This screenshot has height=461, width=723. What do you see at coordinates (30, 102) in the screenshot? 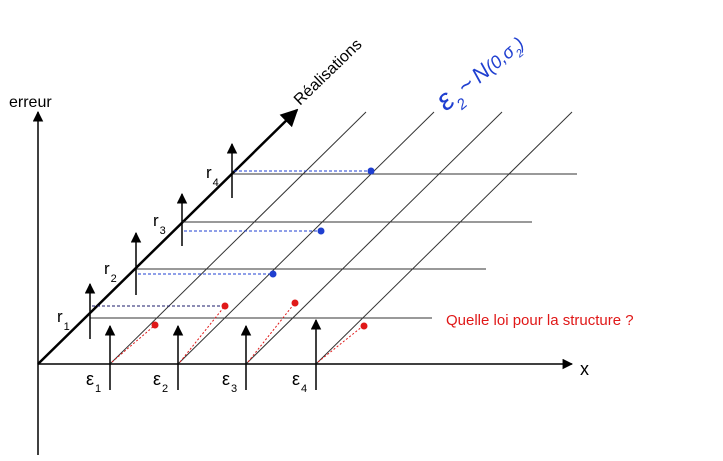
I see `y-axis-label: erreur` at bounding box center [30, 102].